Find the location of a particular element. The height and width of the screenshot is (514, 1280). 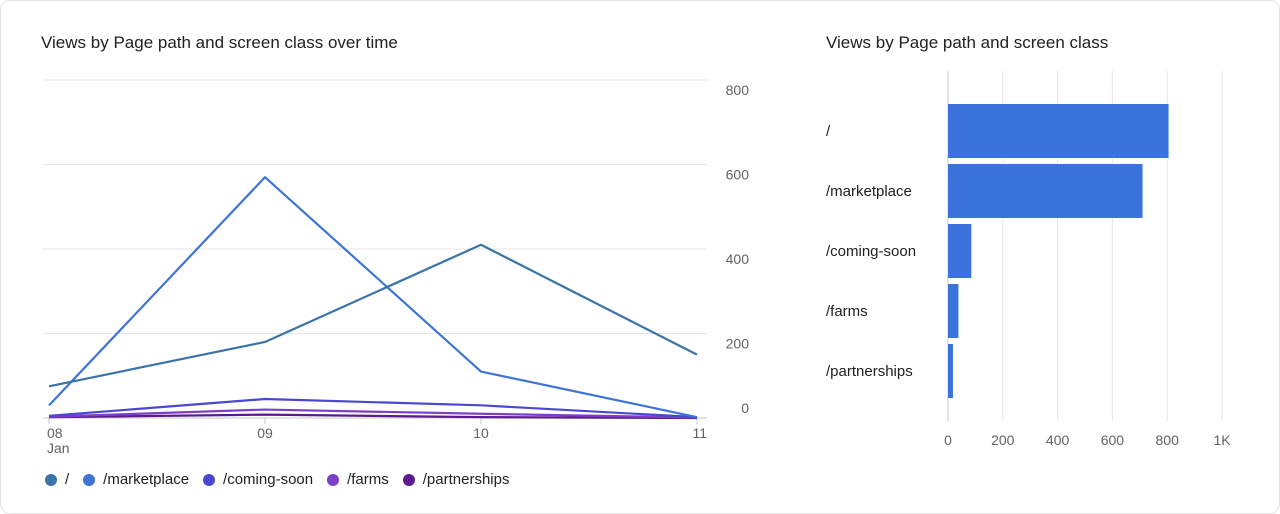

legend-item: /coming-soon is located at coordinates (258, 479).